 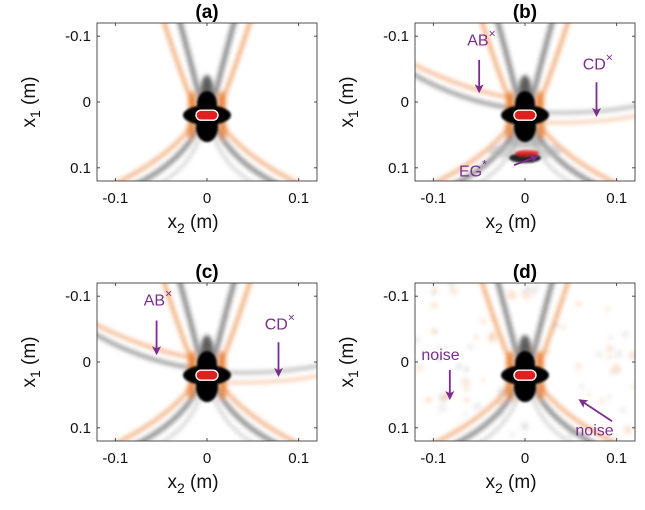 What do you see at coordinates (206, 12) in the screenshot?
I see `panel-title: (a)` at bounding box center [206, 12].